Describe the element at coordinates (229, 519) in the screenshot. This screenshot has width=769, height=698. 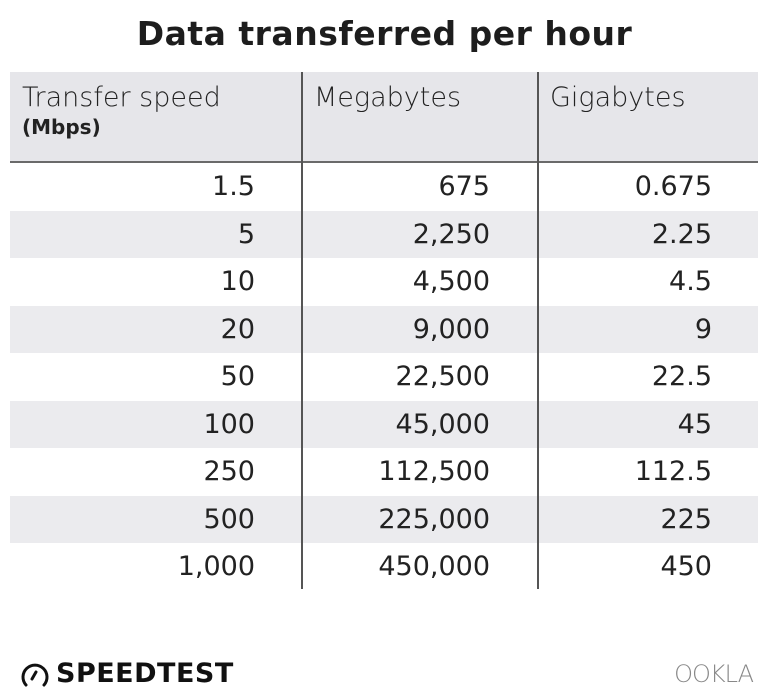
I see `cell-speed: 500` at that location.